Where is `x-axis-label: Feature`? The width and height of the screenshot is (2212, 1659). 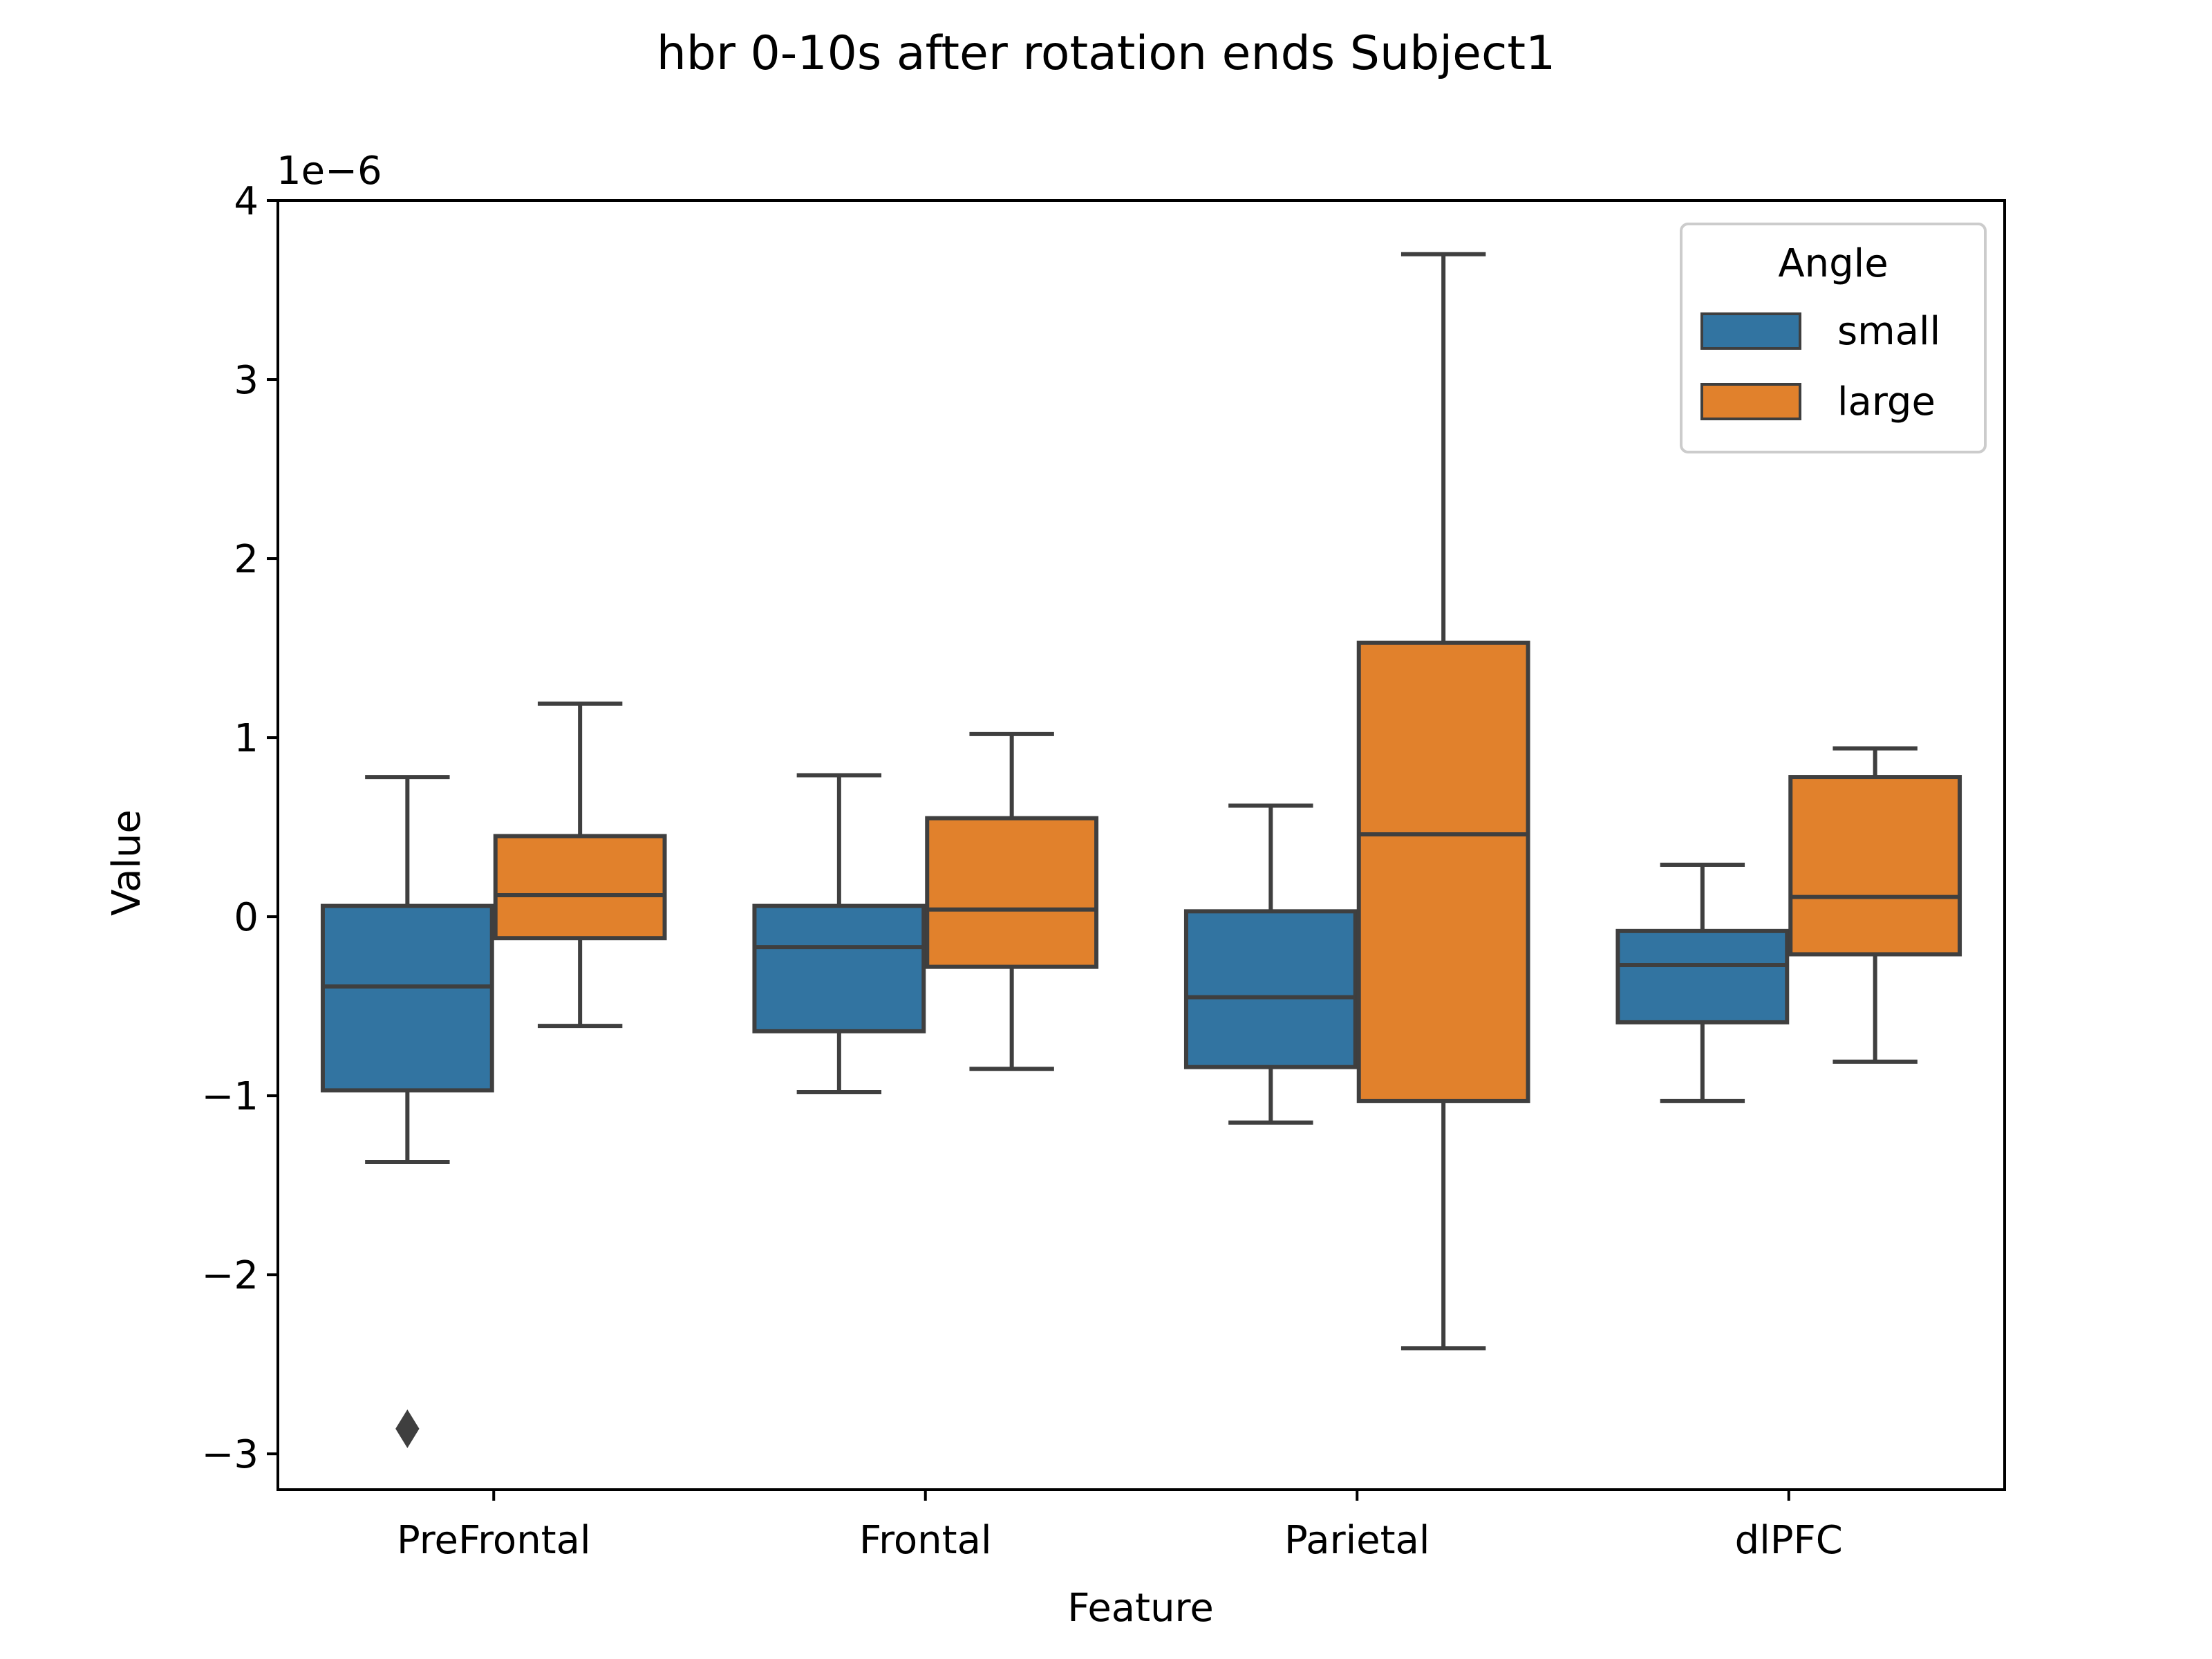
x-axis-label: Feature is located at coordinates (1140, 1609).